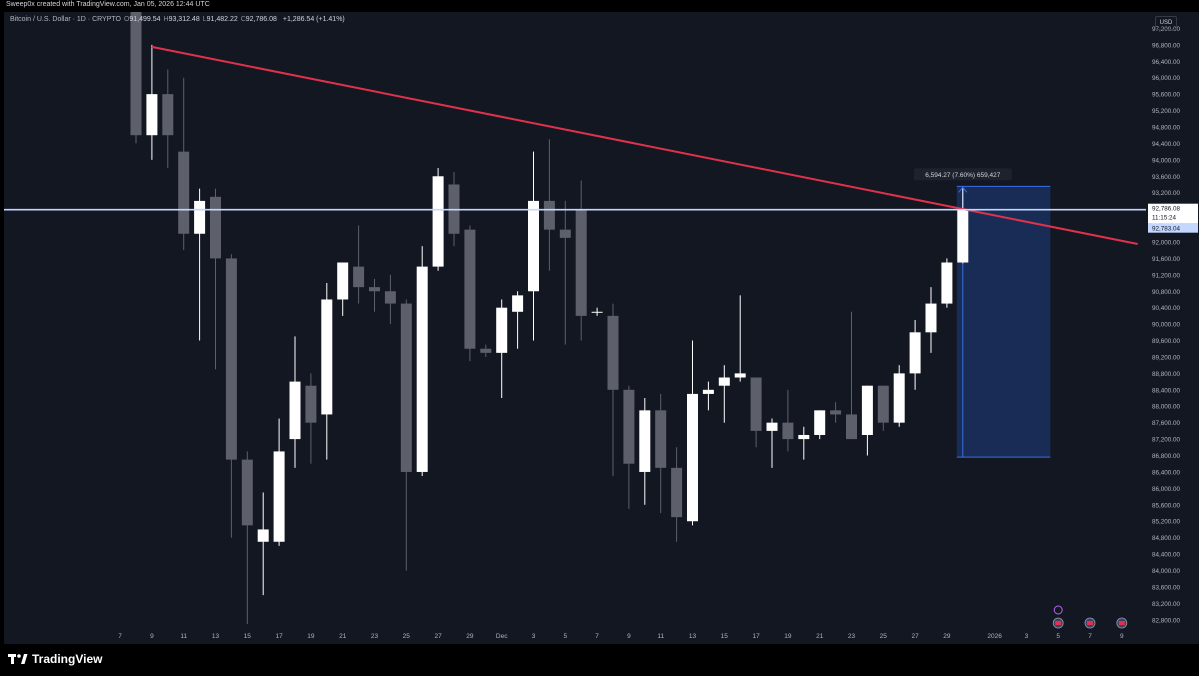  I want to click on event-marker-flag, so click(1121, 623).